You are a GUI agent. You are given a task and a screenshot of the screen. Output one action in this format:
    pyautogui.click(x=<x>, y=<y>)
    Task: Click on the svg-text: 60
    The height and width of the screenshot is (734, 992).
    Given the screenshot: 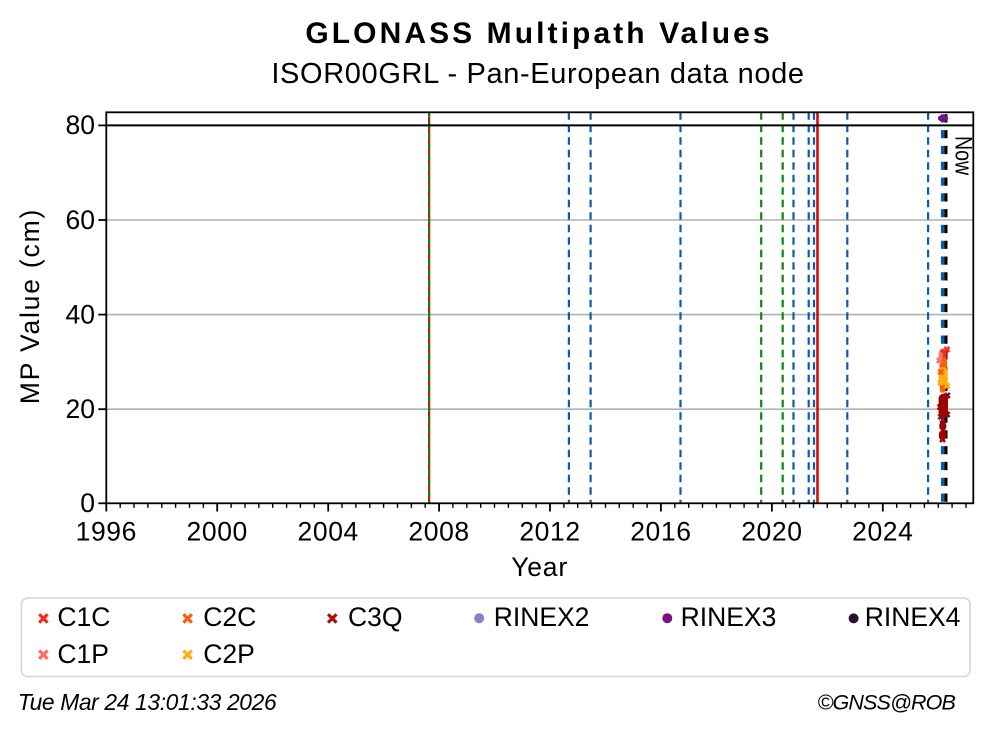 What is the action you would take?
    pyautogui.click(x=80, y=220)
    